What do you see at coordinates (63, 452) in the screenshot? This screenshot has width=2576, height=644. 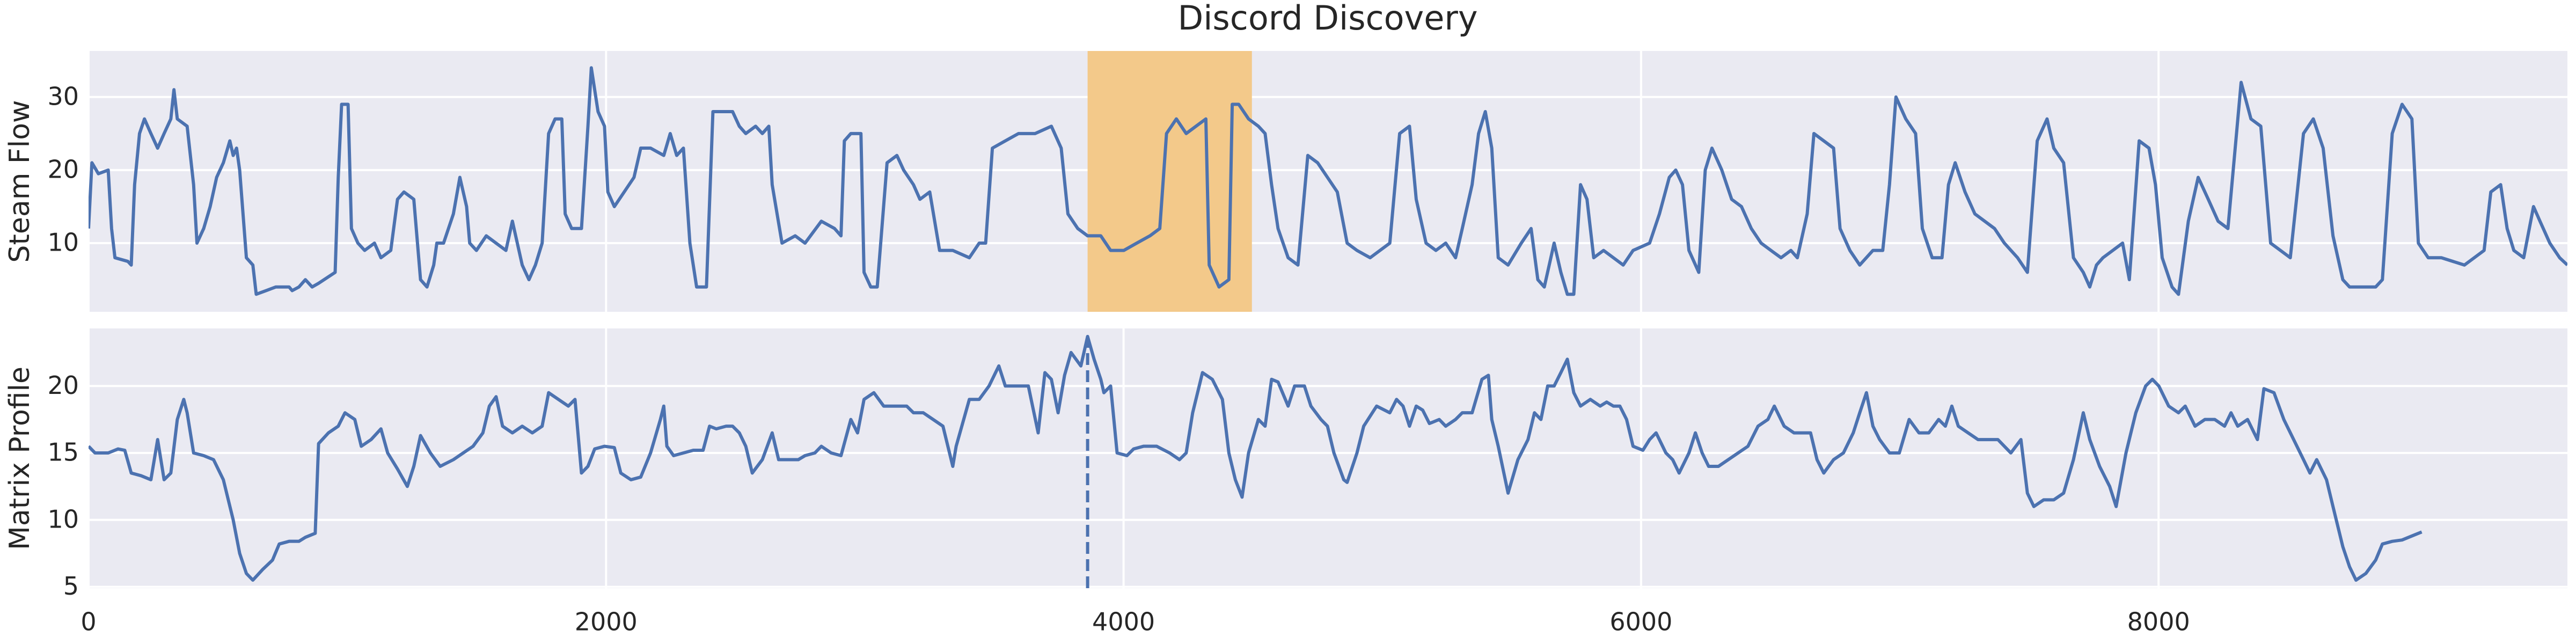 I see `y-tick-label: 15` at bounding box center [63, 452].